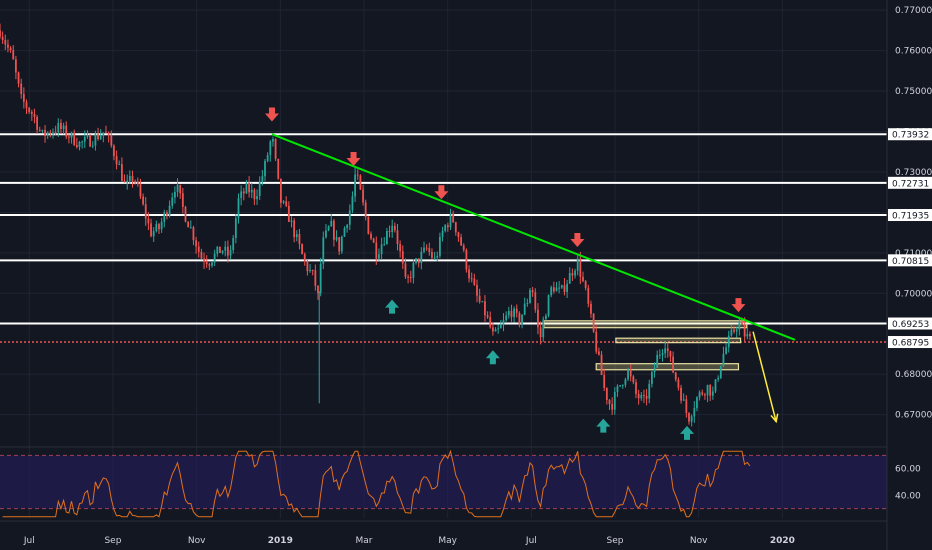 The width and height of the screenshot is (932, 550). Describe the element at coordinates (112, 541) in the screenshot. I see `time-axis-label: Sep` at that location.